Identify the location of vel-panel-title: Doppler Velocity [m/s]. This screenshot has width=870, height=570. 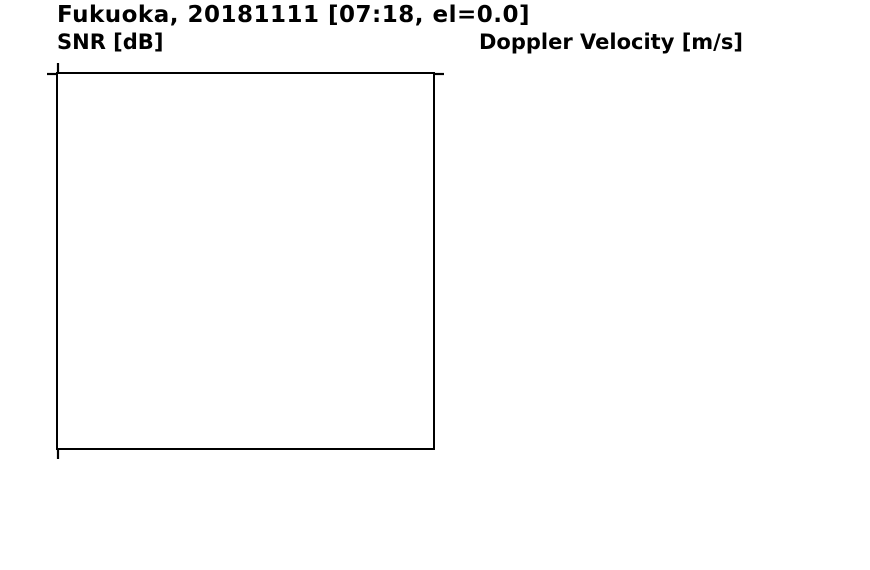
(611, 42).